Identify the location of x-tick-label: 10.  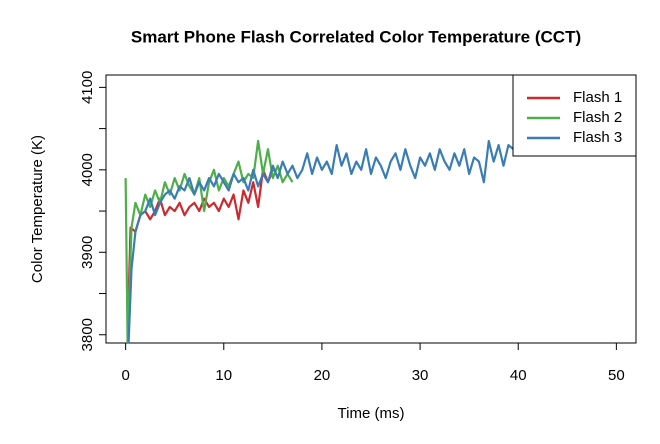
(223, 375).